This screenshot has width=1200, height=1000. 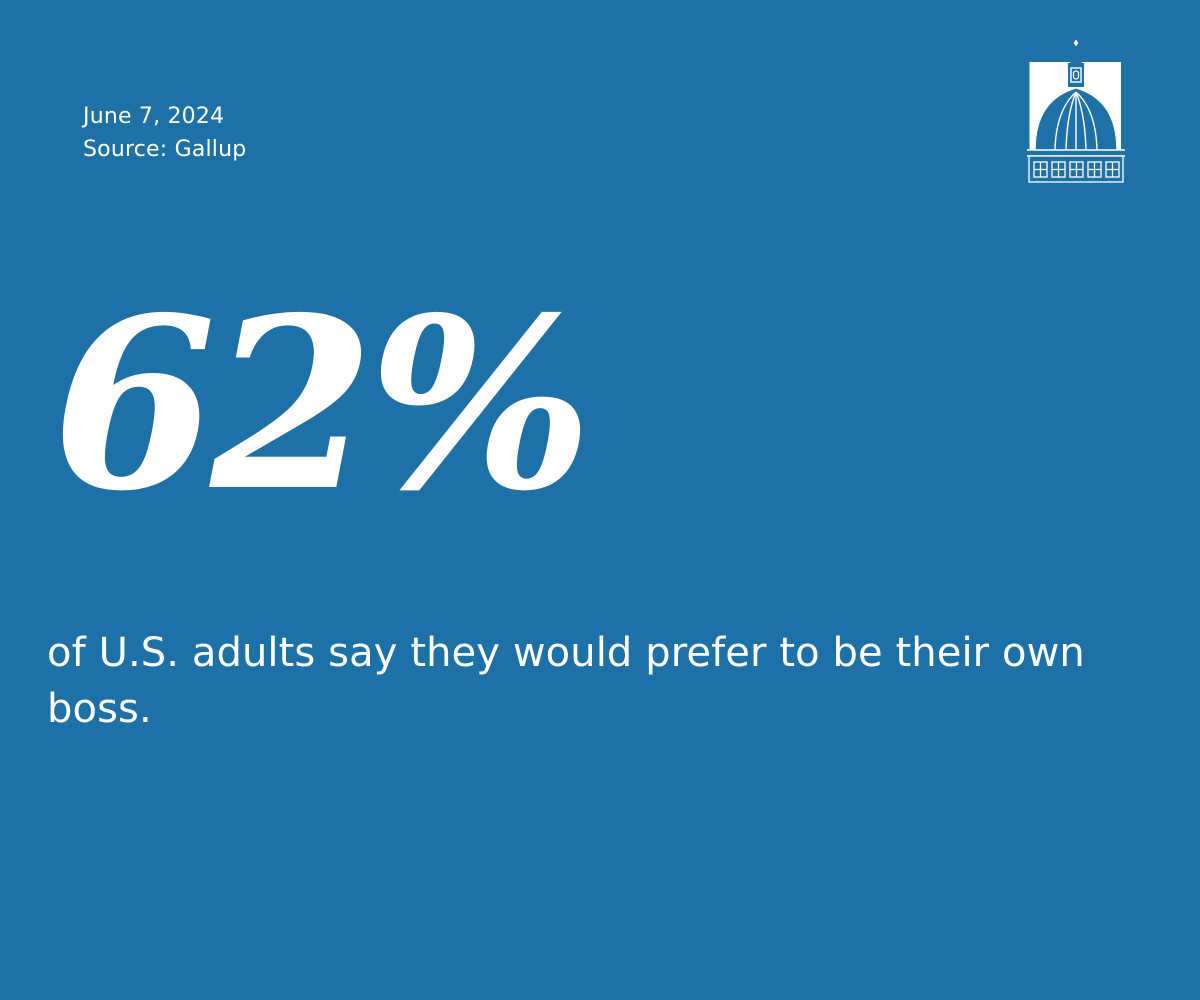 I want to click on publish-date: June 7, 2024, so click(x=154, y=116).